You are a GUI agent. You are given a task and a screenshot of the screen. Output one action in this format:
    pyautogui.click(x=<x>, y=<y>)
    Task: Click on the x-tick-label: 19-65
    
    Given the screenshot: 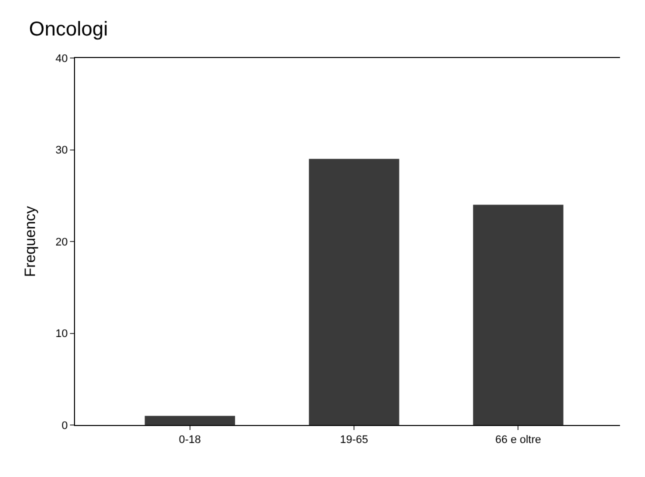 What is the action you would take?
    pyautogui.click(x=354, y=440)
    